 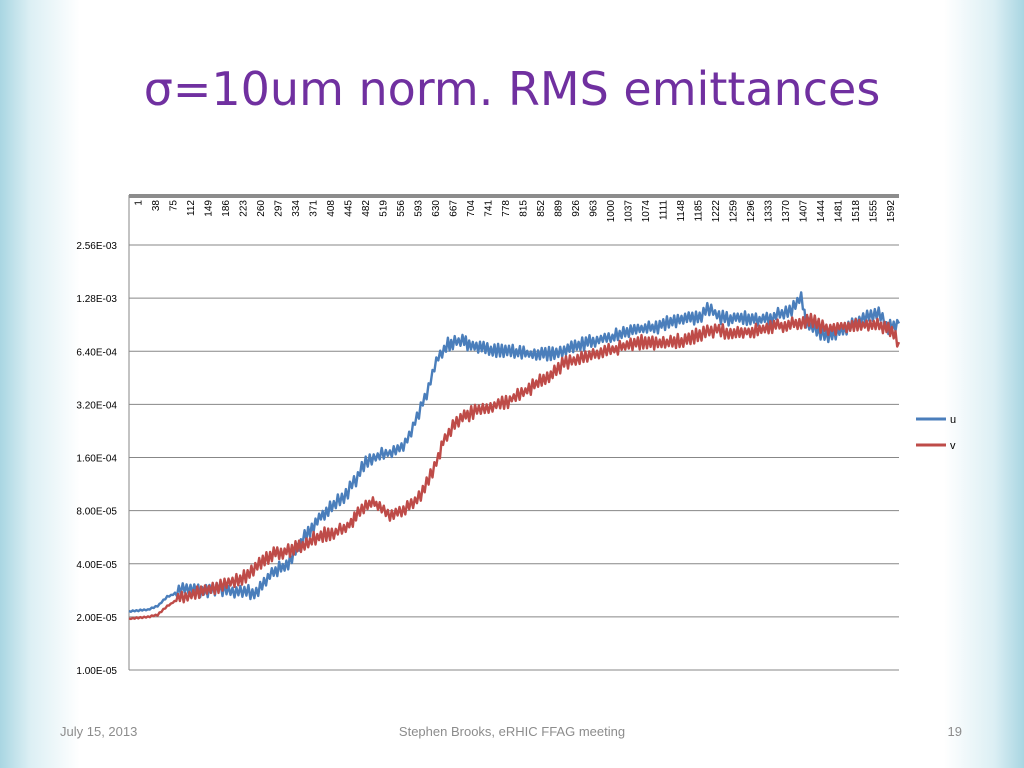 I want to click on x-tick-label: 1111, so click(x=663, y=210).